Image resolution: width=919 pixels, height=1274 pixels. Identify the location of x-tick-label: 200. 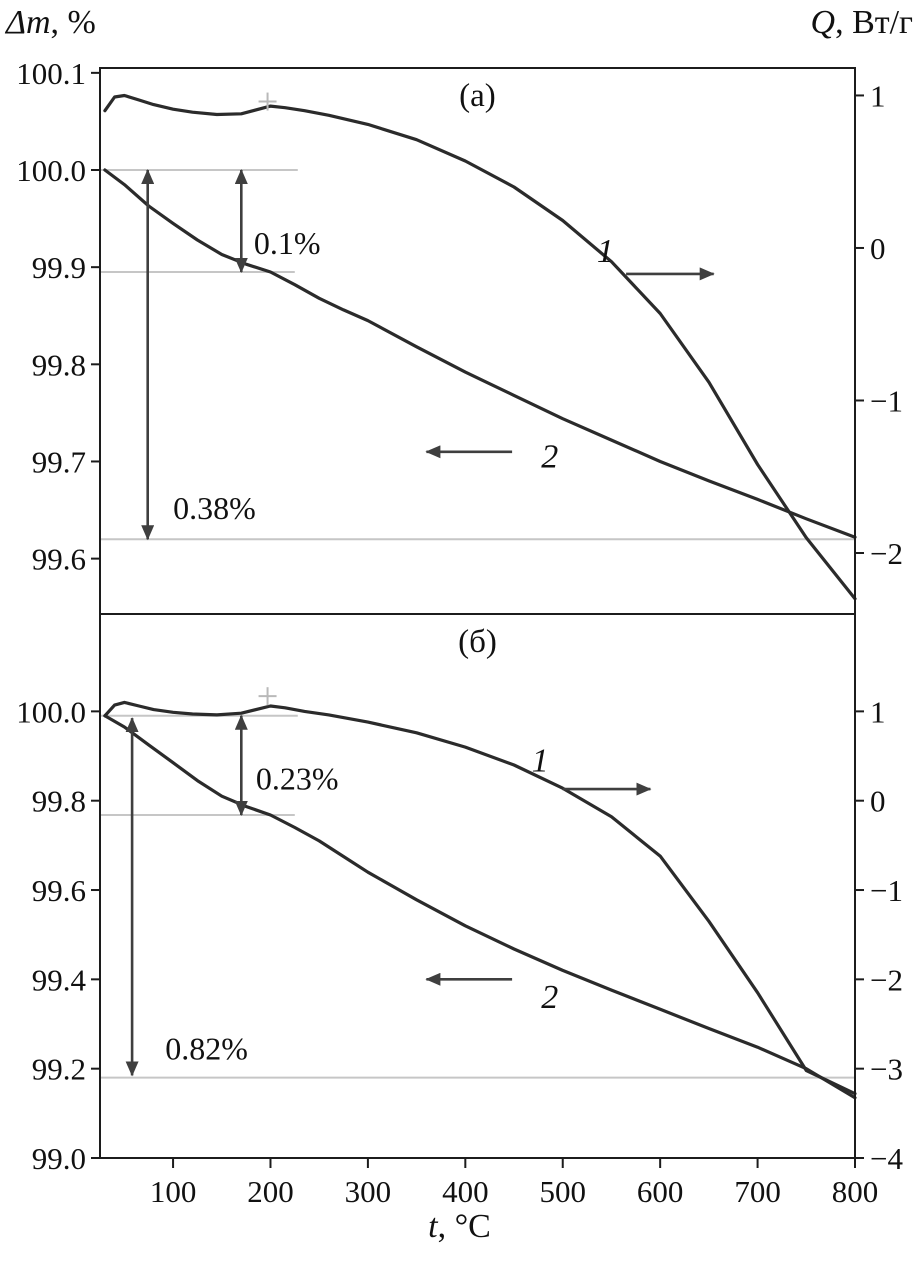
(270, 1191).